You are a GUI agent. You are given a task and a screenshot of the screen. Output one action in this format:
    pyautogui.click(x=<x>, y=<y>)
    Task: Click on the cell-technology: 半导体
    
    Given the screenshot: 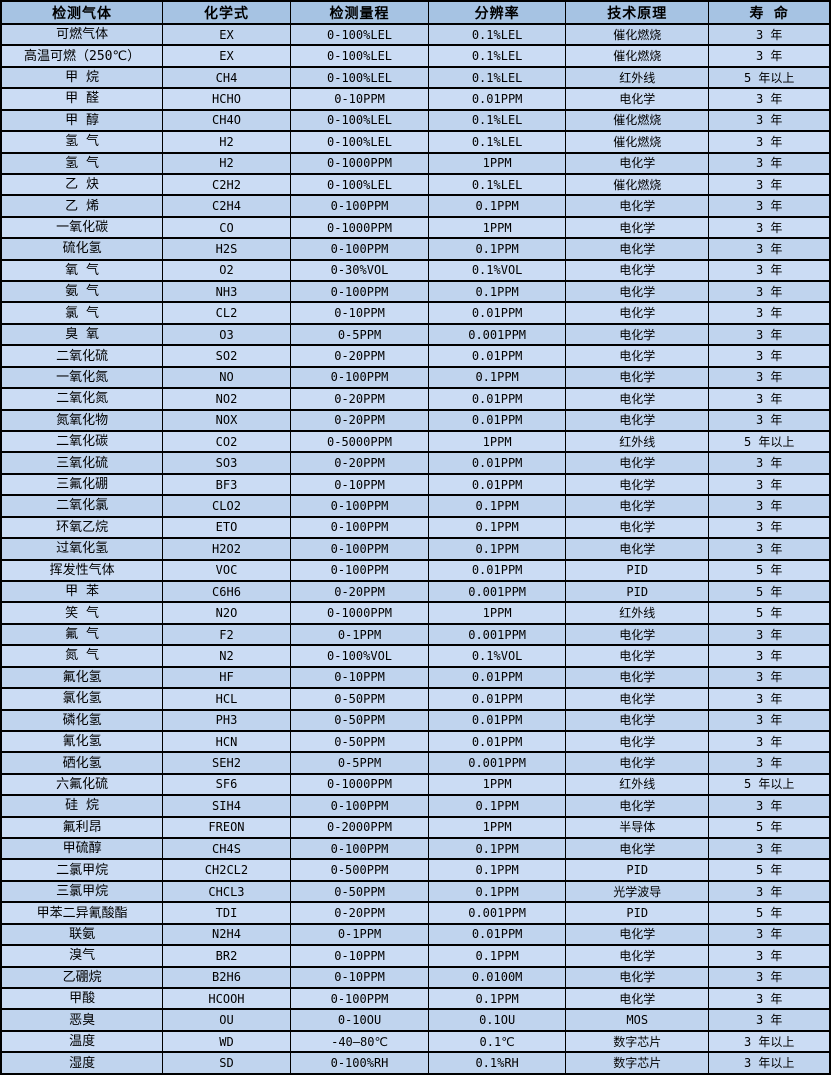 What is the action you would take?
    pyautogui.click(x=637, y=827)
    